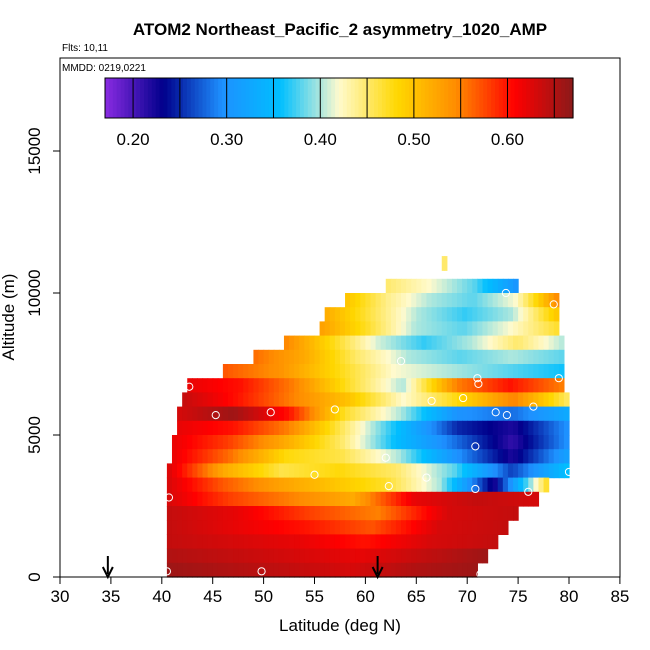  What do you see at coordinates (133, 139) in the screenshot?
I see `colorbar-tick-label: 0.20` at bounding box center [133, 139].